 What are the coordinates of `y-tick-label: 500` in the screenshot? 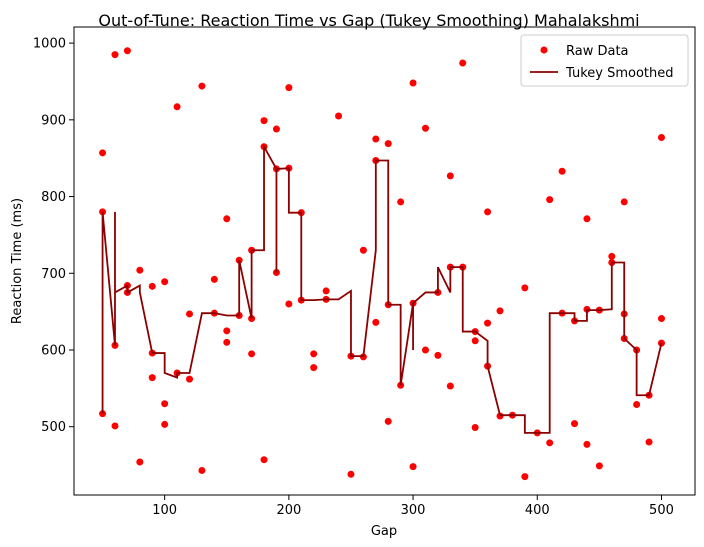 It's located at (53, 427).